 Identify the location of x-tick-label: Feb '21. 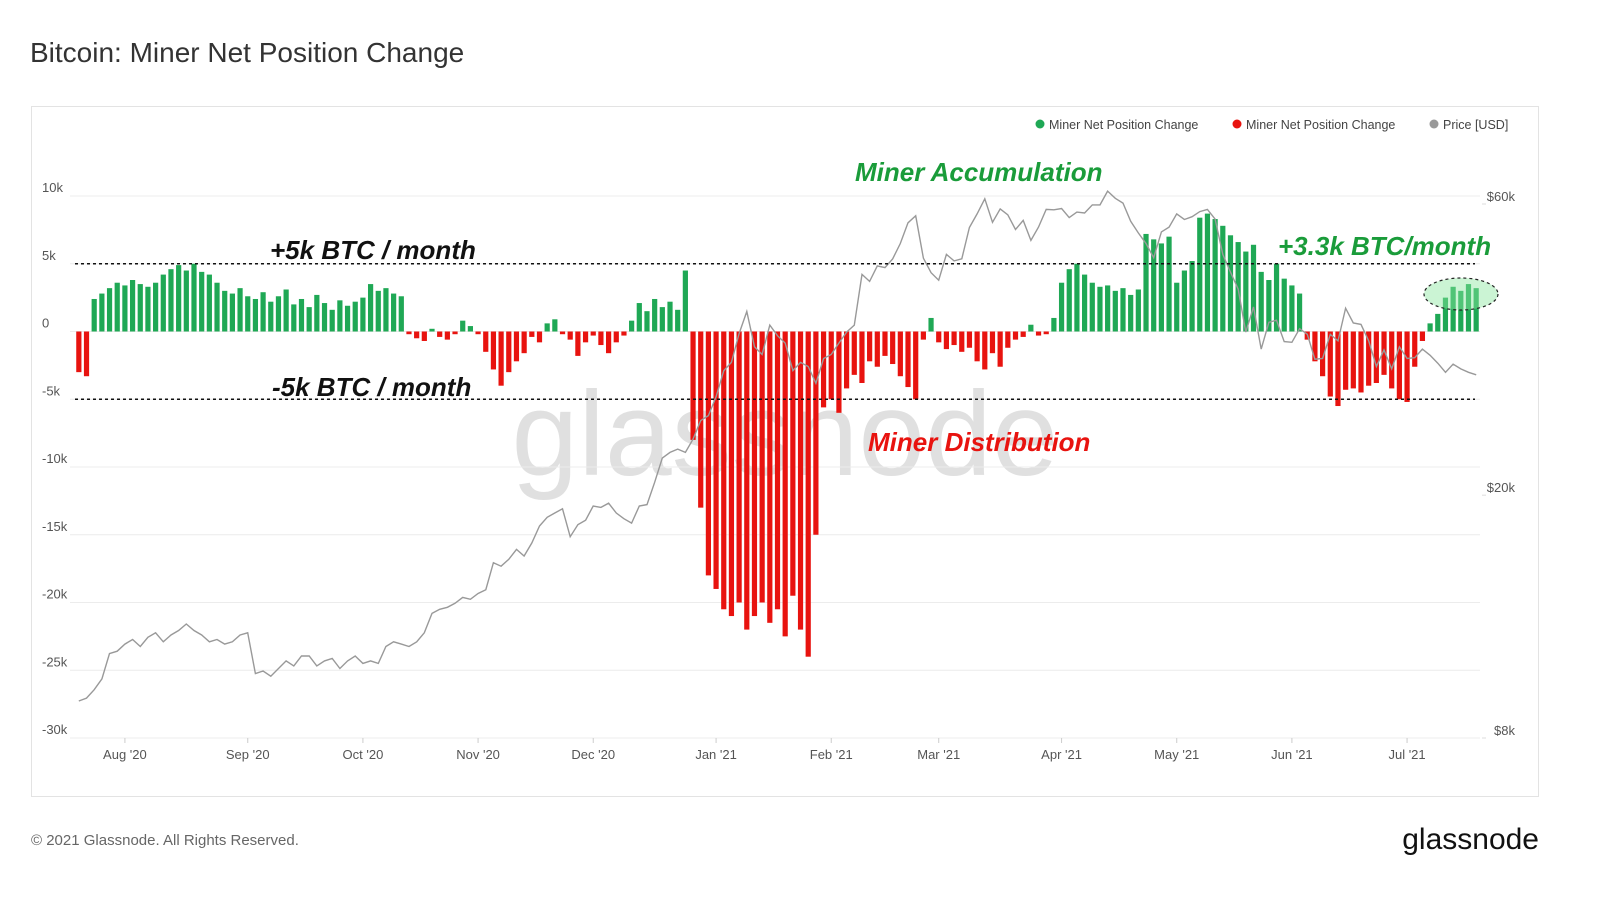
(831, 754).